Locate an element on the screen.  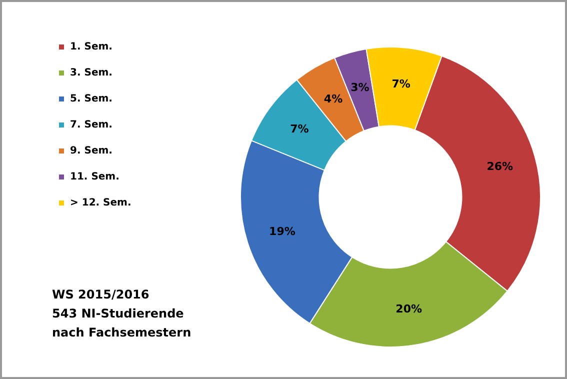
data-label: 4% is located at coordinates (333, 99).